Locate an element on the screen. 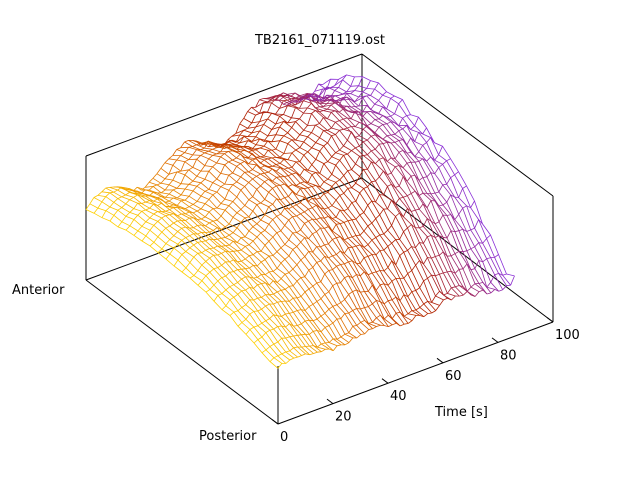  surface-mesh-line is located at coordinates (272, 239).